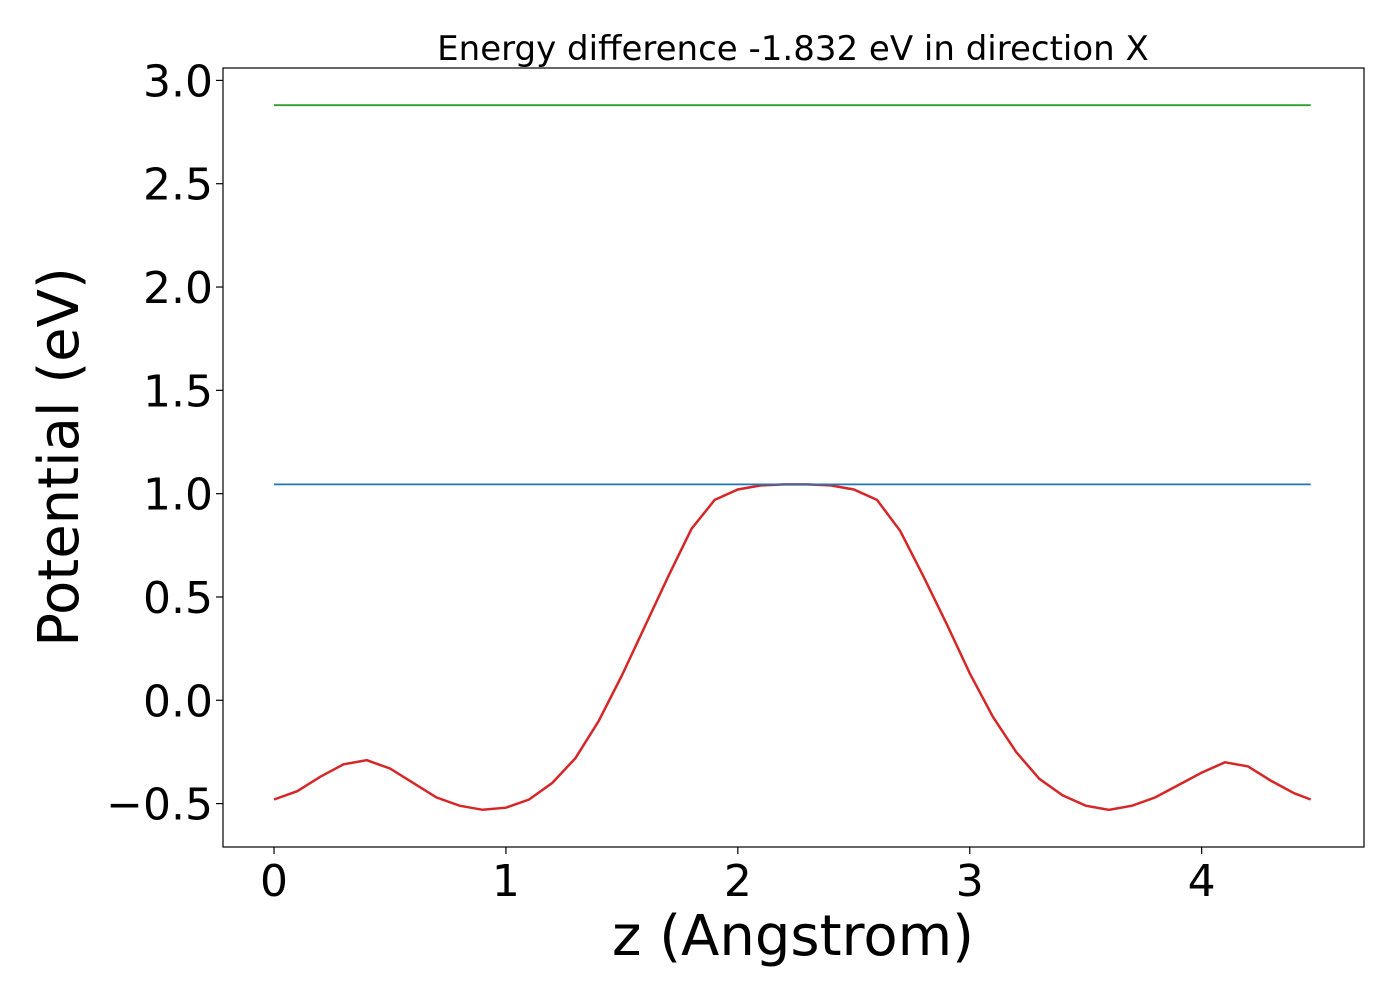 The image size is (1400, 1000). Describe the element at coordinates (178, 495) in the screenshot. I see `y-tick-label: 1.0` at that location.